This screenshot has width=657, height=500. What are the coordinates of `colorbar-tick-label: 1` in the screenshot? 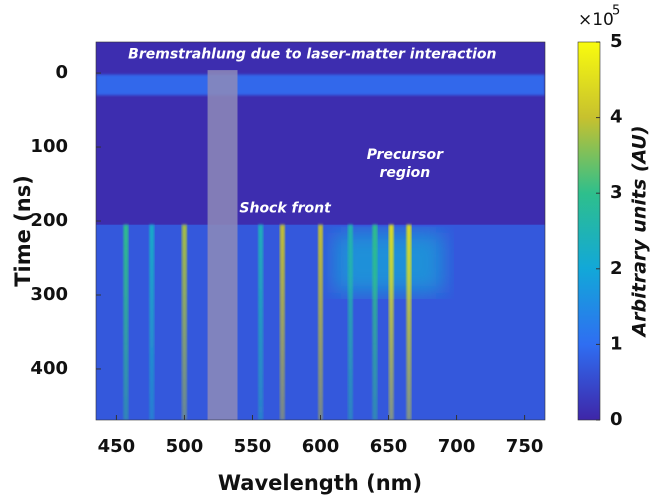 It's located at (616, 343).